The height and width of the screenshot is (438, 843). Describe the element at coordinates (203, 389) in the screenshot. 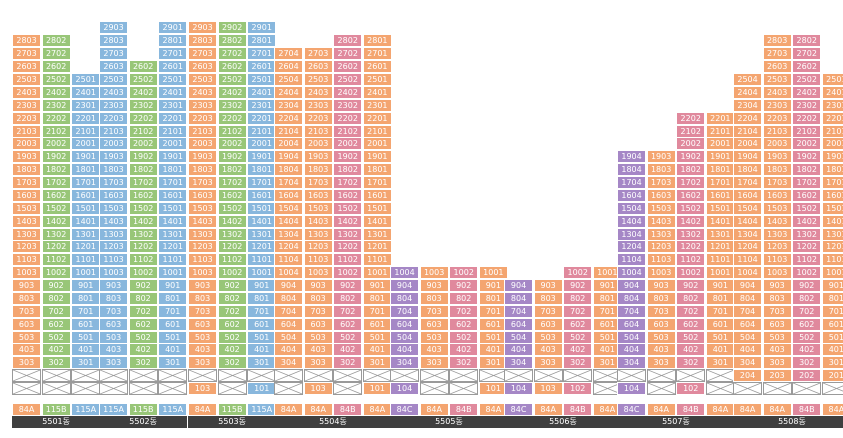

I see `unit-cell: 103` at that location.